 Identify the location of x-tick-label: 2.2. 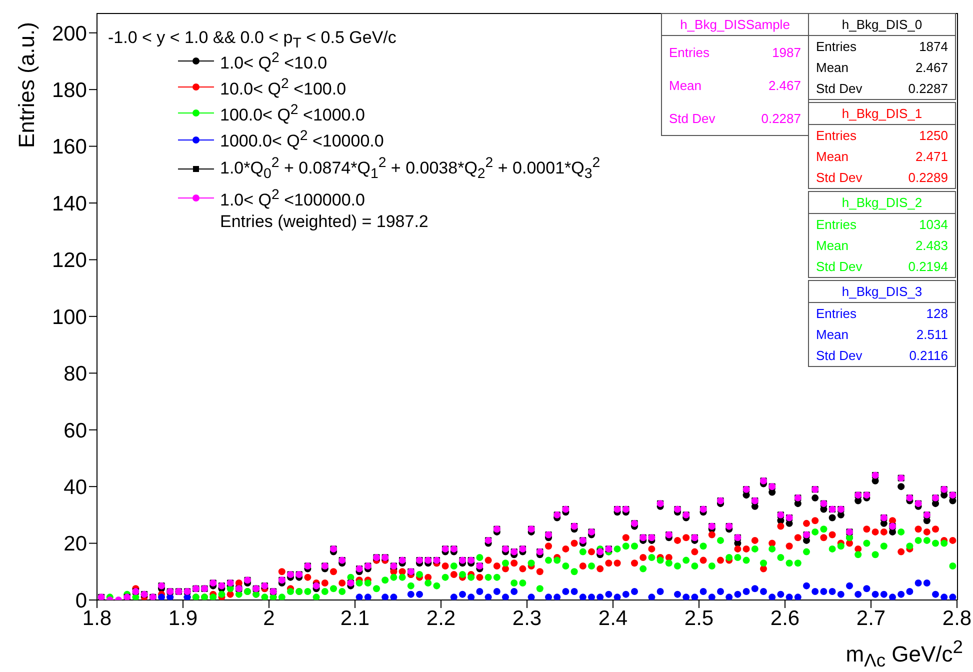
(441, 618).